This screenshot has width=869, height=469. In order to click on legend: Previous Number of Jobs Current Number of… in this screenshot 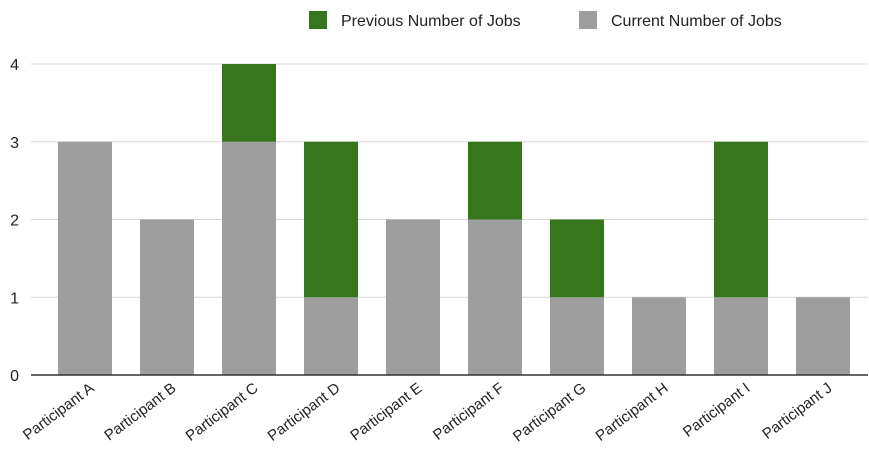, I will do `click(545, 20)`.